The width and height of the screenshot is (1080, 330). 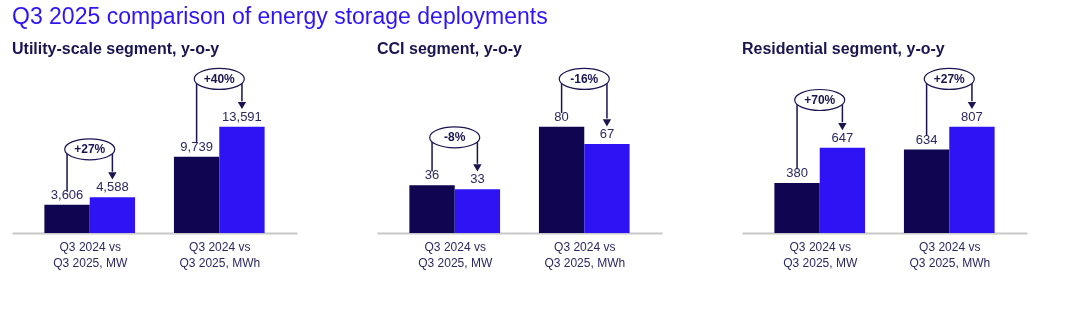 What do you see at coordinates (797, 172) in the screenshot?
I see `data-label: 380` at bounding box center [797, 172].